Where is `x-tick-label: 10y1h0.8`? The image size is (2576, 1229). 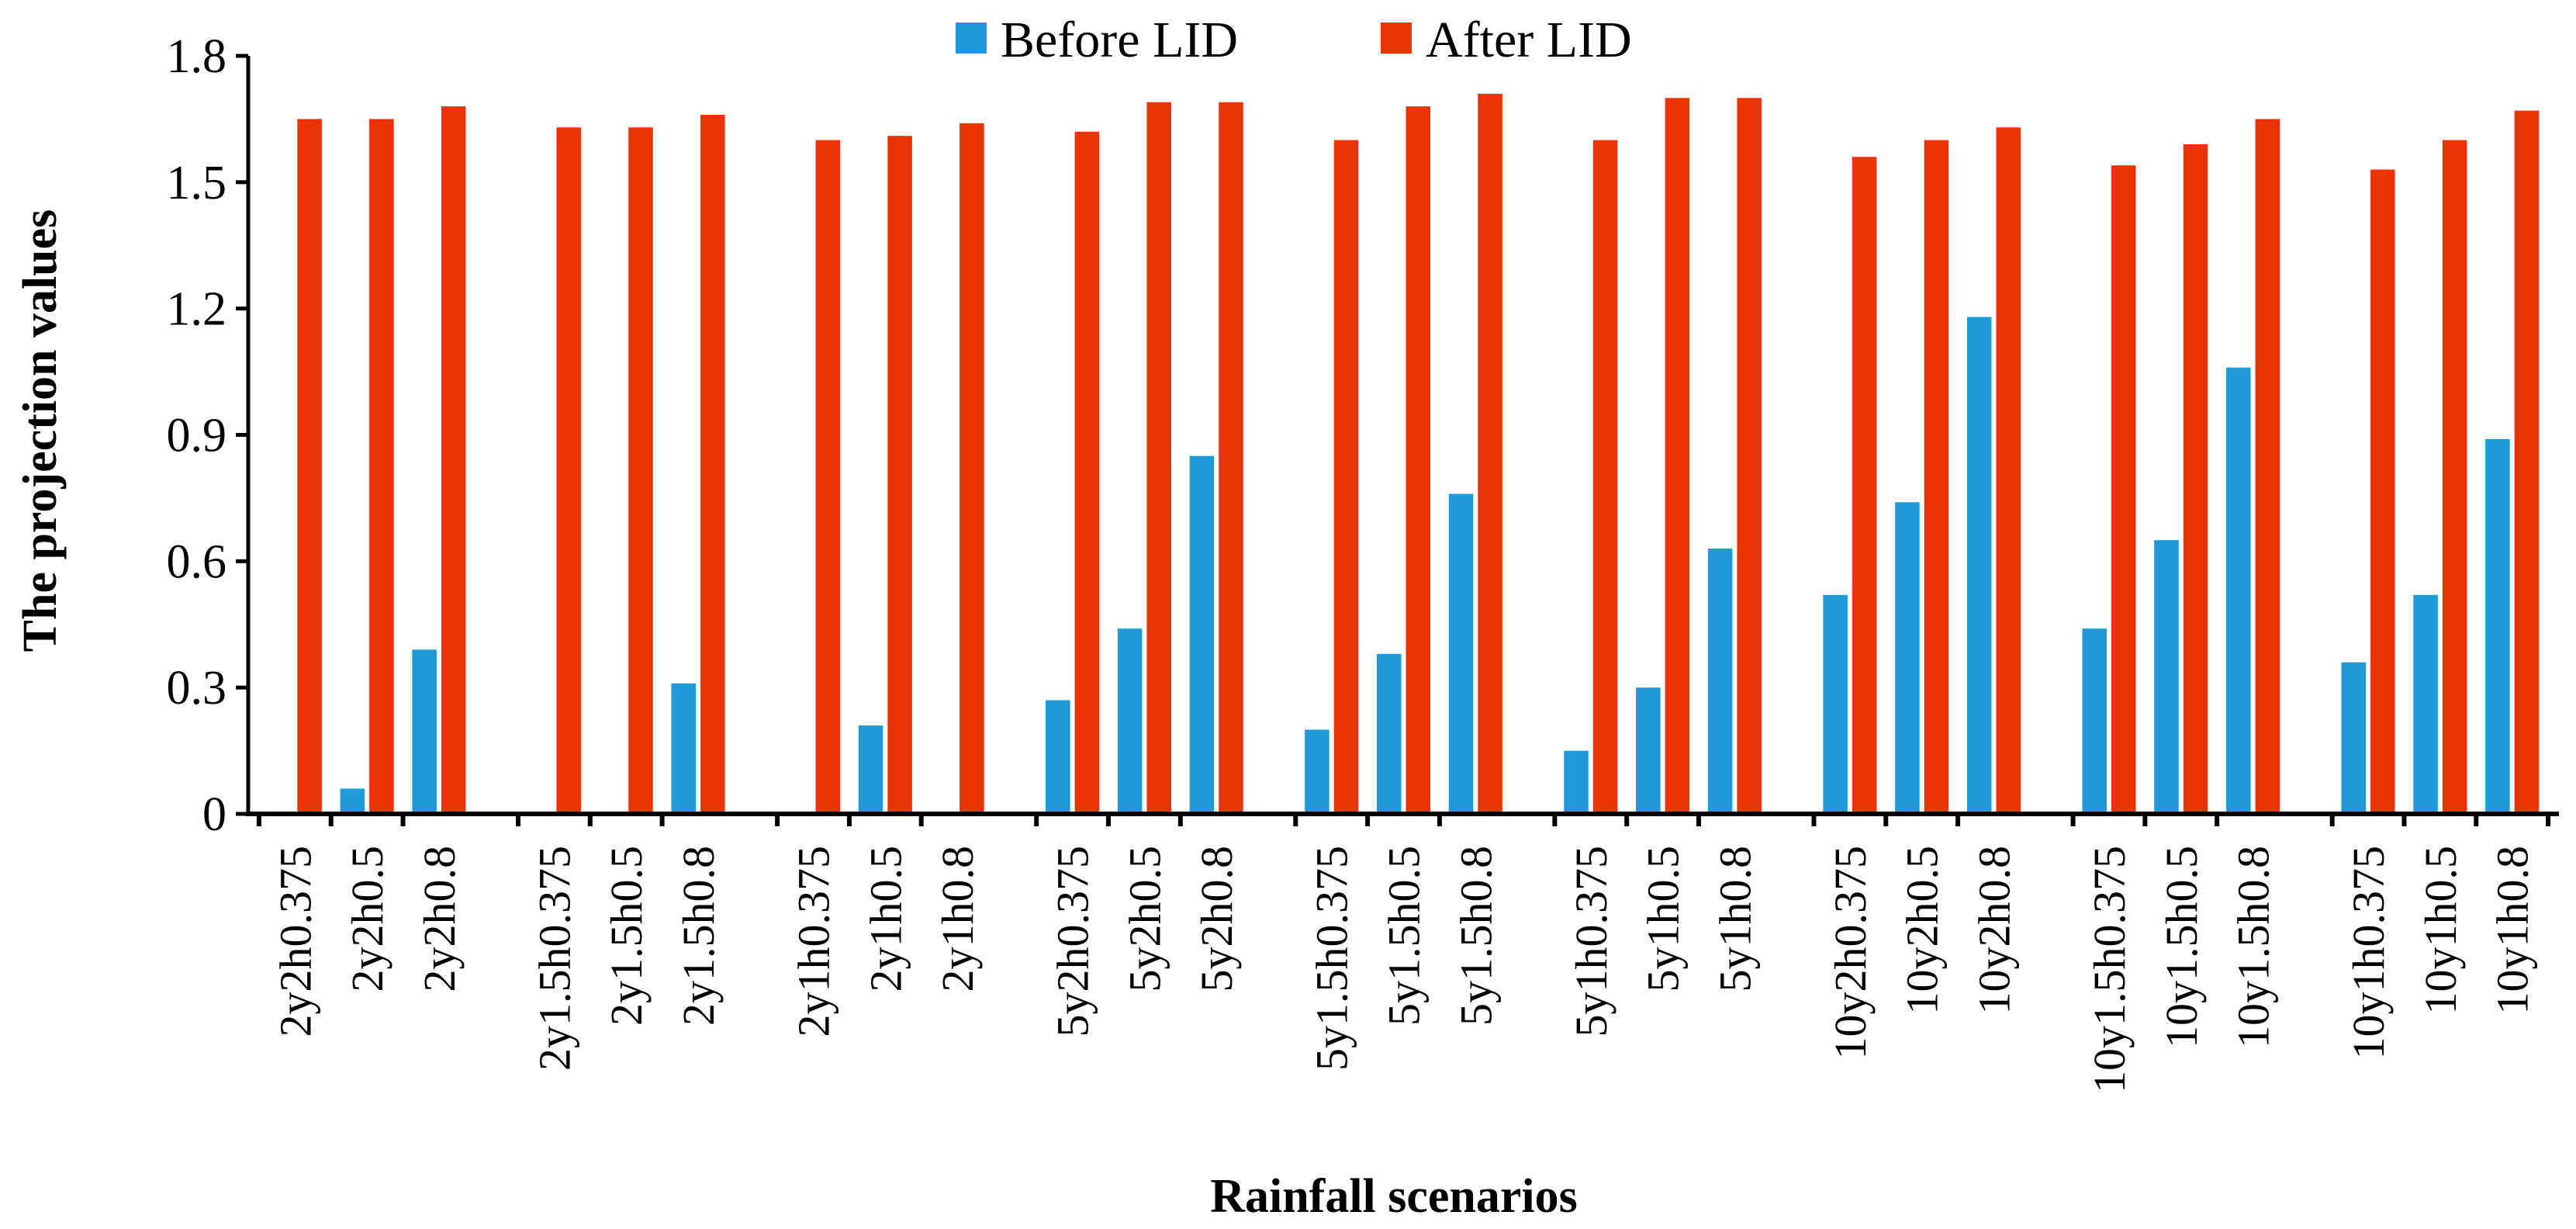 x-tick-label: 10y1h0.8 is located at coordinates (2513, 930).